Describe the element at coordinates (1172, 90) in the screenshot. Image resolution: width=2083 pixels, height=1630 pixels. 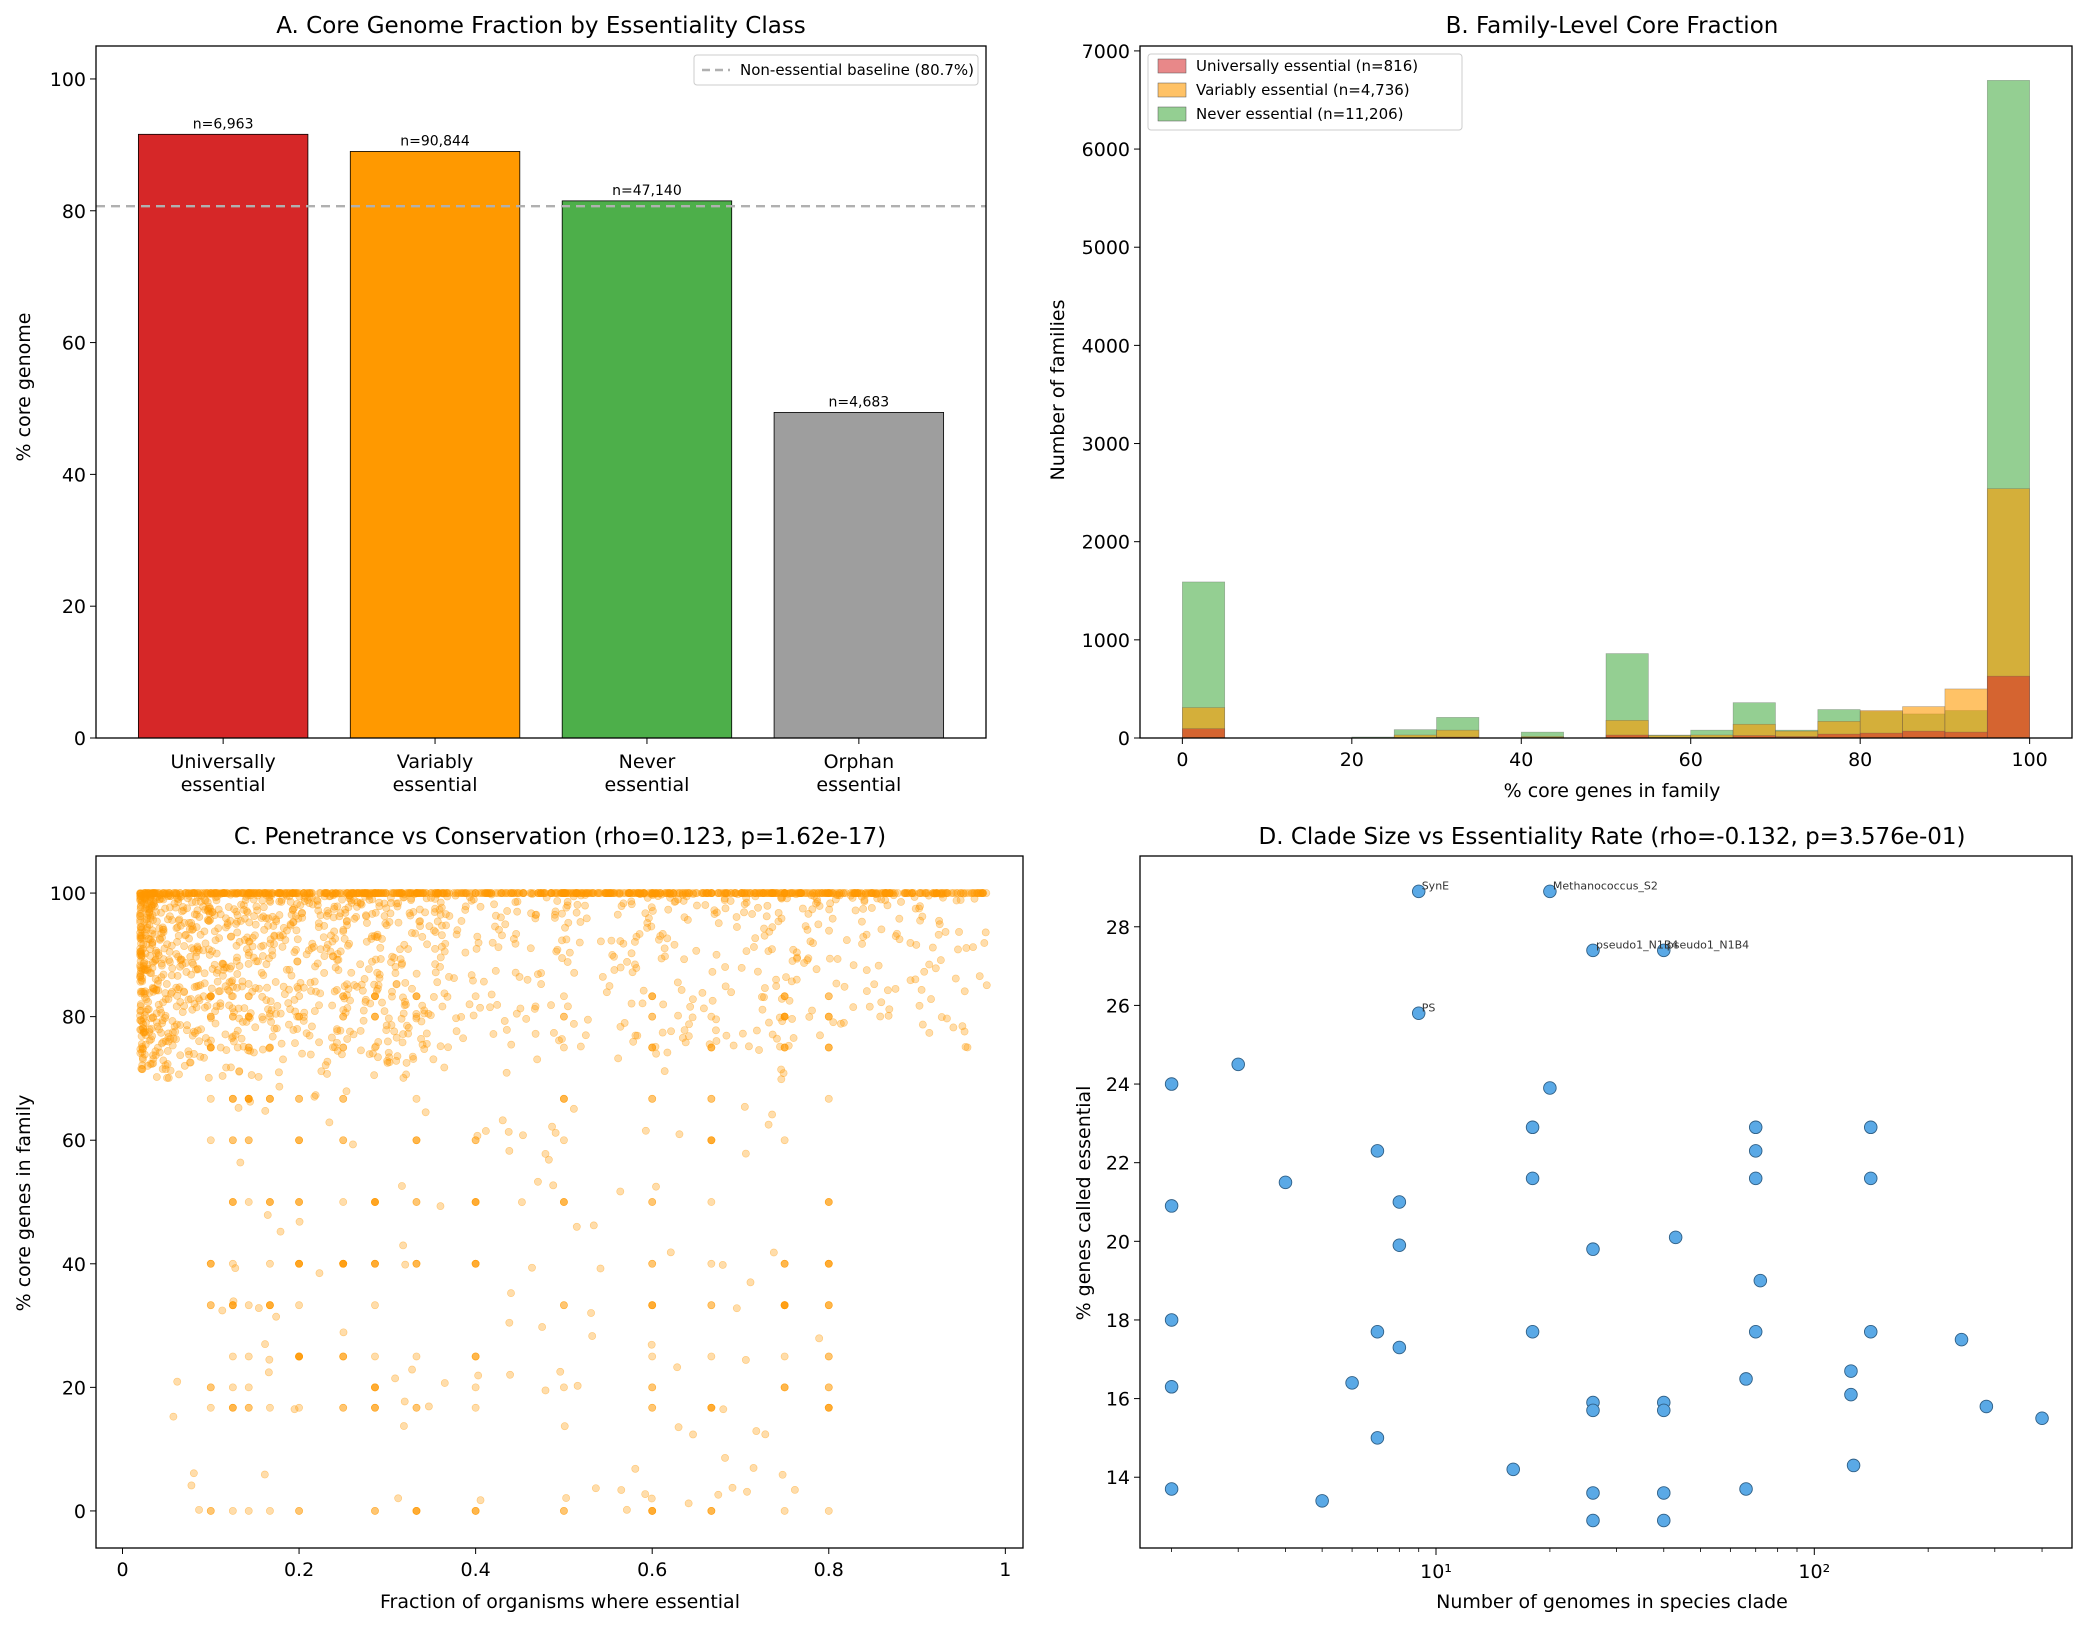
I see `panel-b-legend-swatch-variable` at that location.